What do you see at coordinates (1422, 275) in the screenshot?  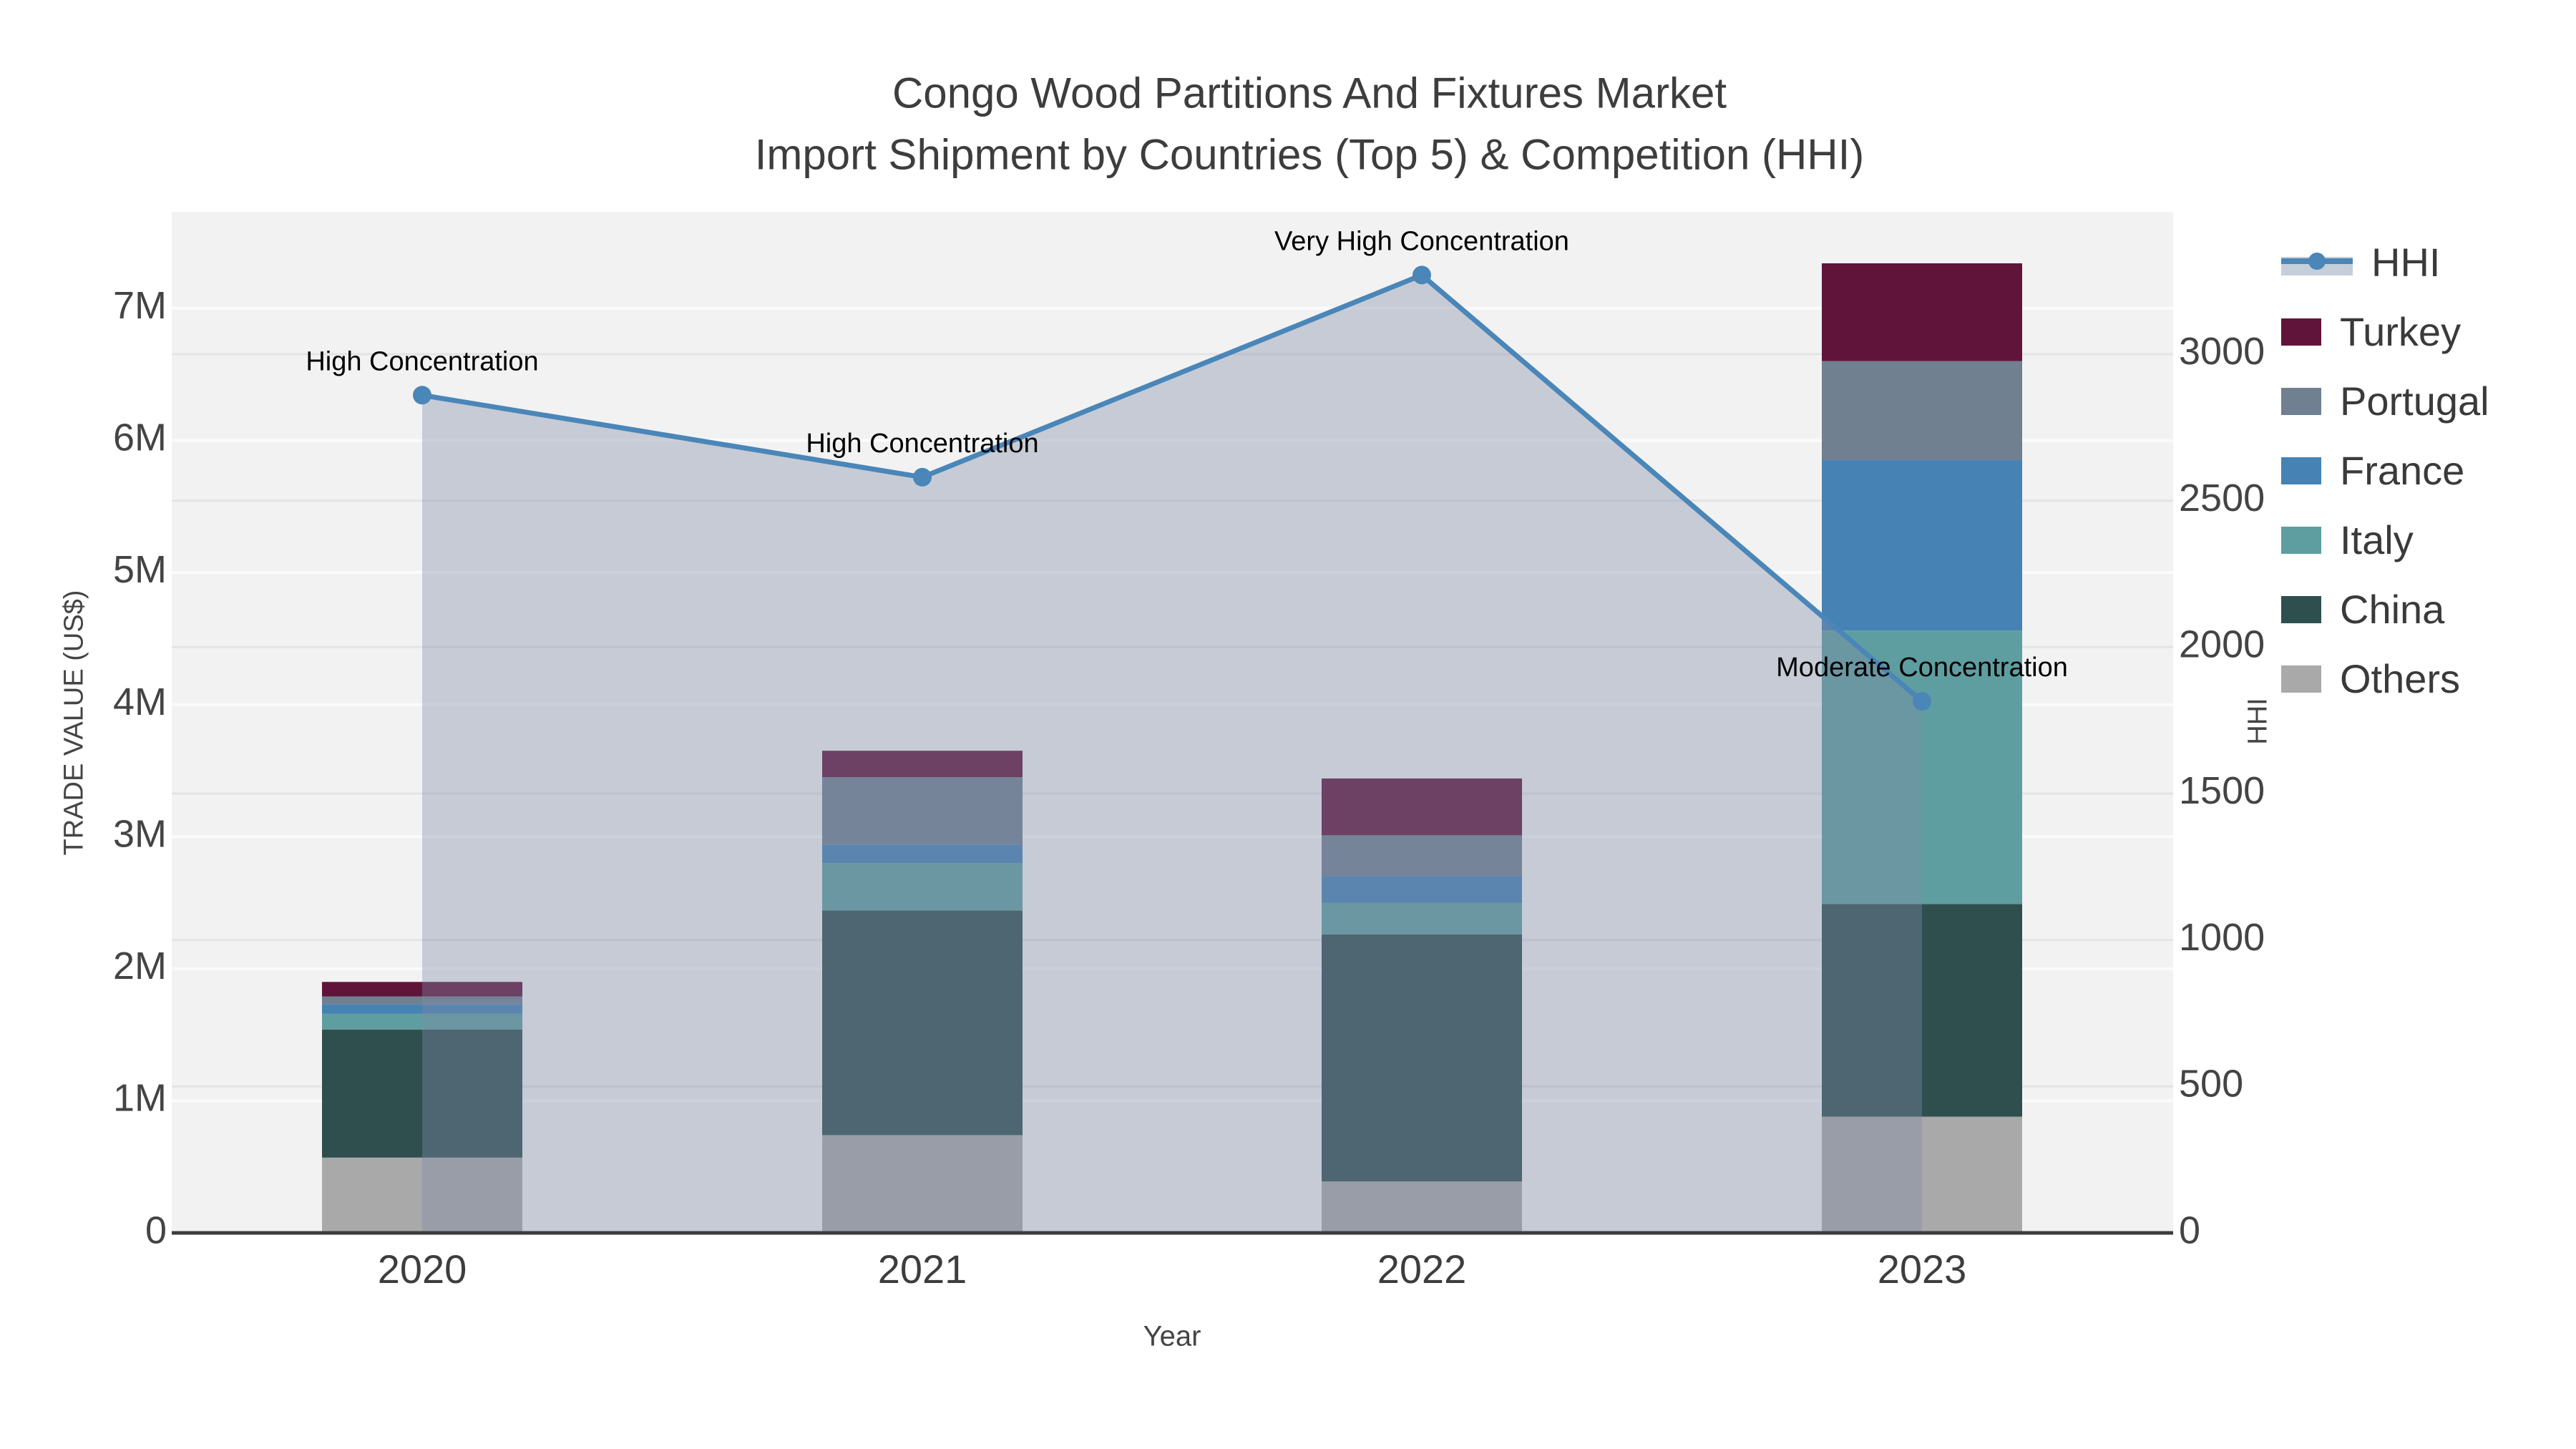 I see `hhi-point-2022` at bounding box center [1422, 275].